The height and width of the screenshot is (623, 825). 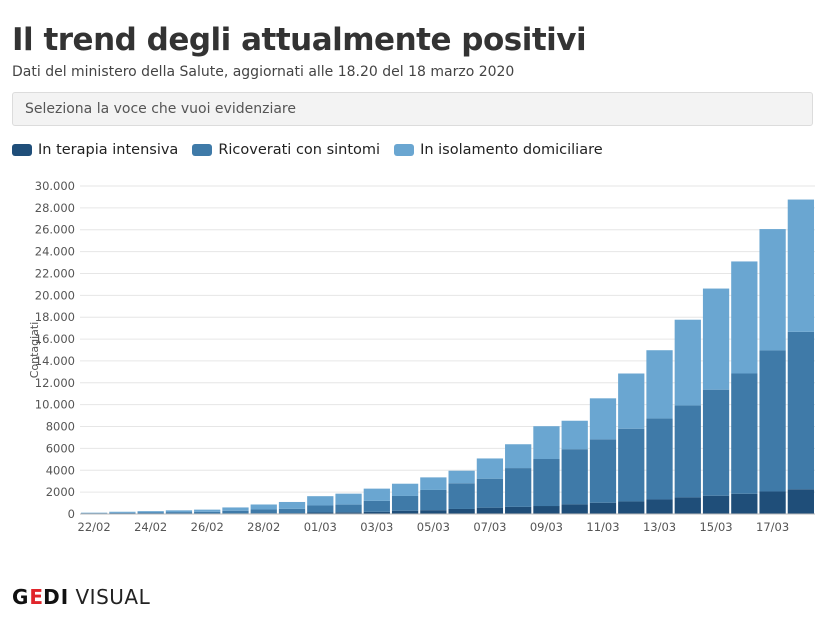 What do you see at coordinates (95, 150) in the screenshot?
I see `legend-item-intensiva: In terapia intensiva` at bounding box center [95, 150].